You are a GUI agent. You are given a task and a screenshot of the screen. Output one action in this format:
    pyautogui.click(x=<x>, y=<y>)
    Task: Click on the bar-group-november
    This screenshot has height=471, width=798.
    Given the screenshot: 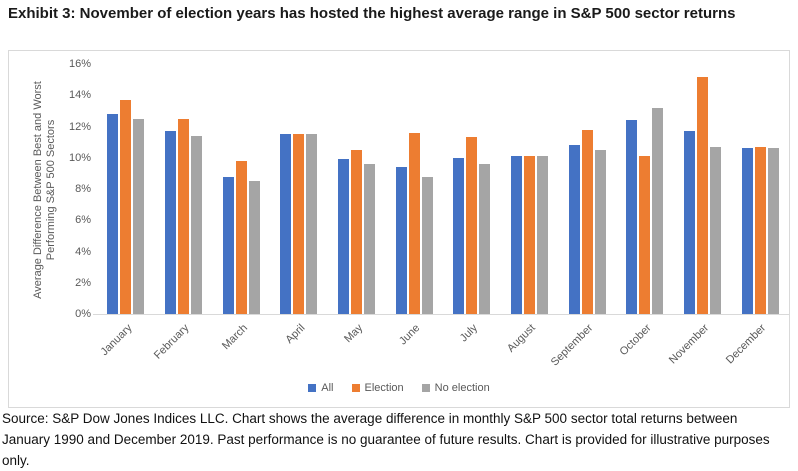 What is the action you would take?
    pyautogui.click(x=703, y=189)
    